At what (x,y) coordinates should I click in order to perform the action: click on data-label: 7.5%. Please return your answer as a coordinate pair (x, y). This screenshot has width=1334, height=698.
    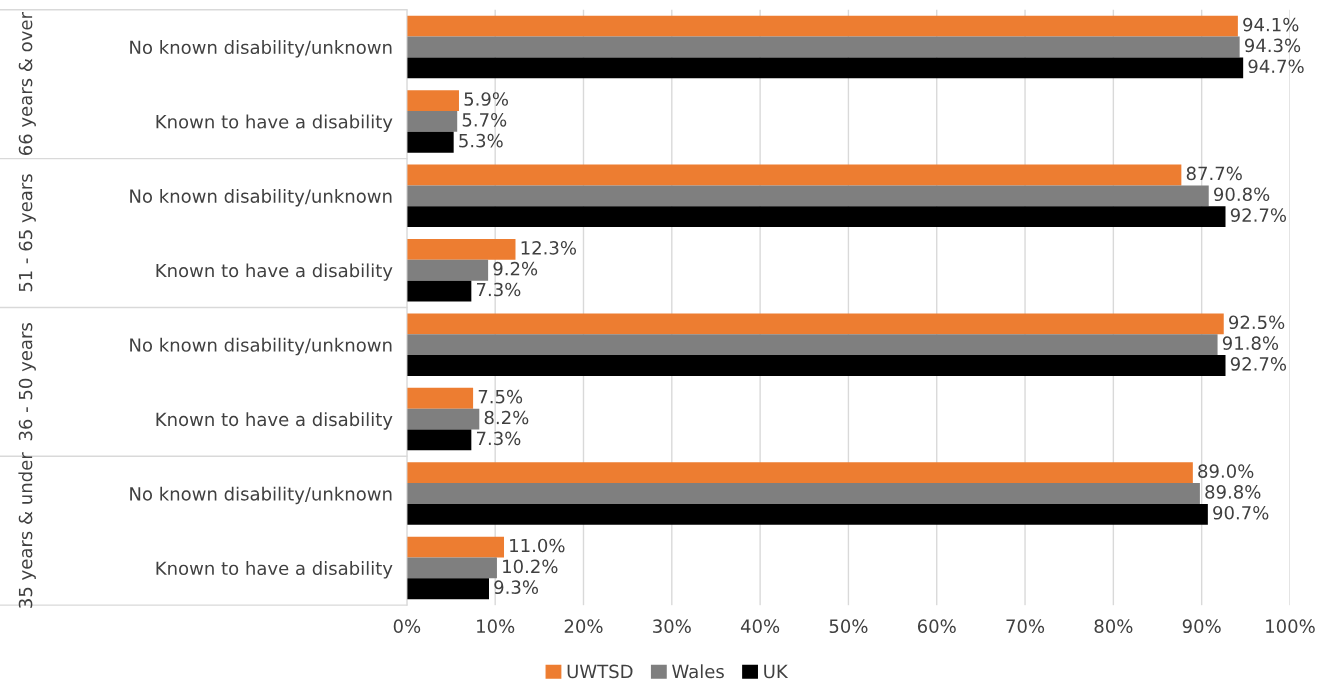
    Looking at the image, I should click on (500, 396).